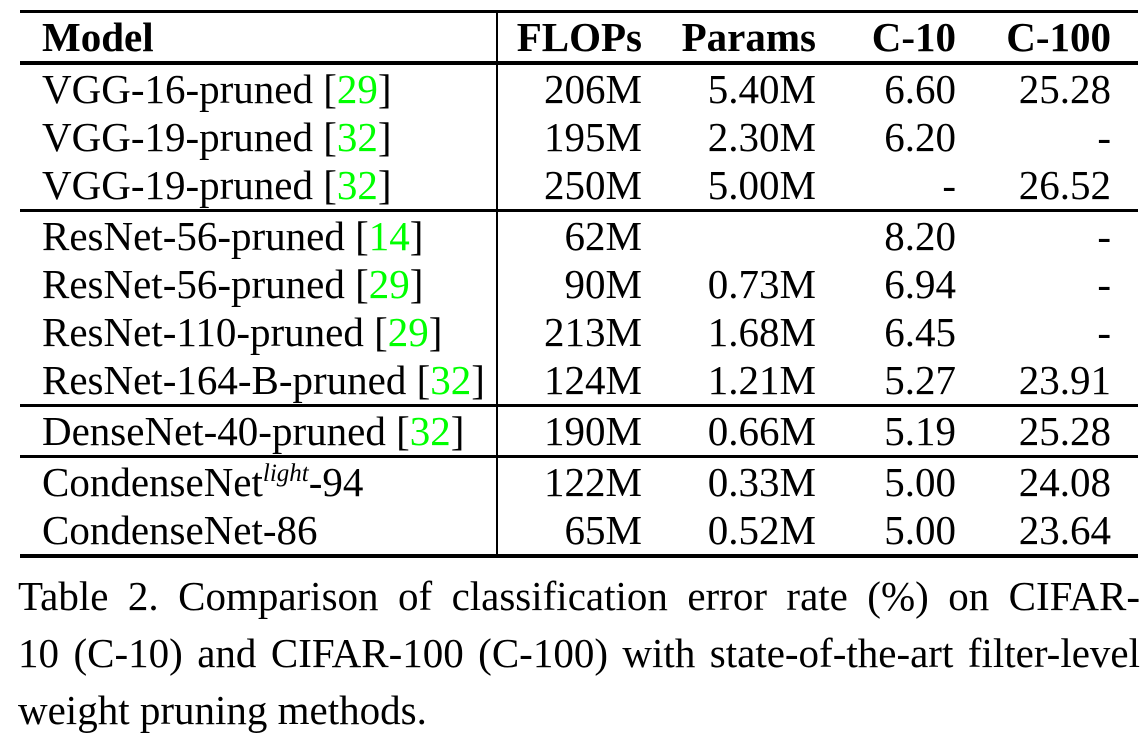  I want to click on model-name: ResNet-164-B-pruned, so click(224, 380).